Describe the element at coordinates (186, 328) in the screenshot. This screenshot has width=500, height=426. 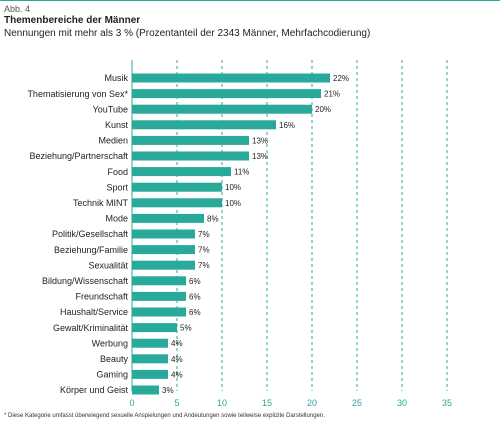
I see `value-label: 5%` at that location.